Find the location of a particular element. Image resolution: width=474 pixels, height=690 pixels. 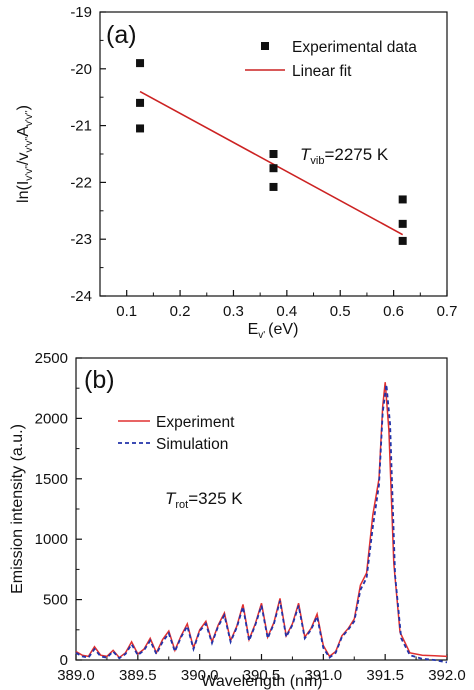

panel-b-y-axis-label: Emission intensity (a.u.) is located at coordinates (17, 509).